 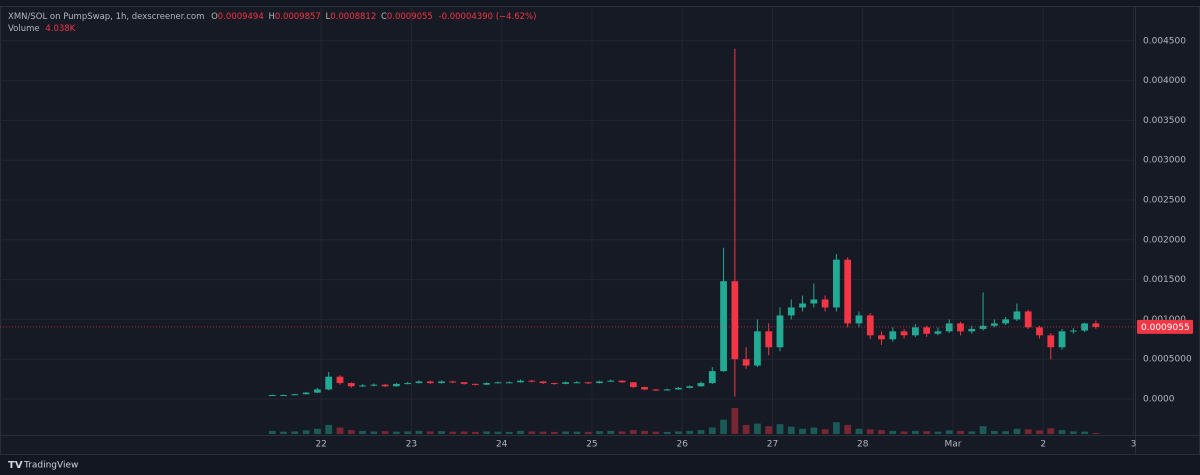 I want to click on y-tick-label: 0.003000, so click(x=1164, y=161).